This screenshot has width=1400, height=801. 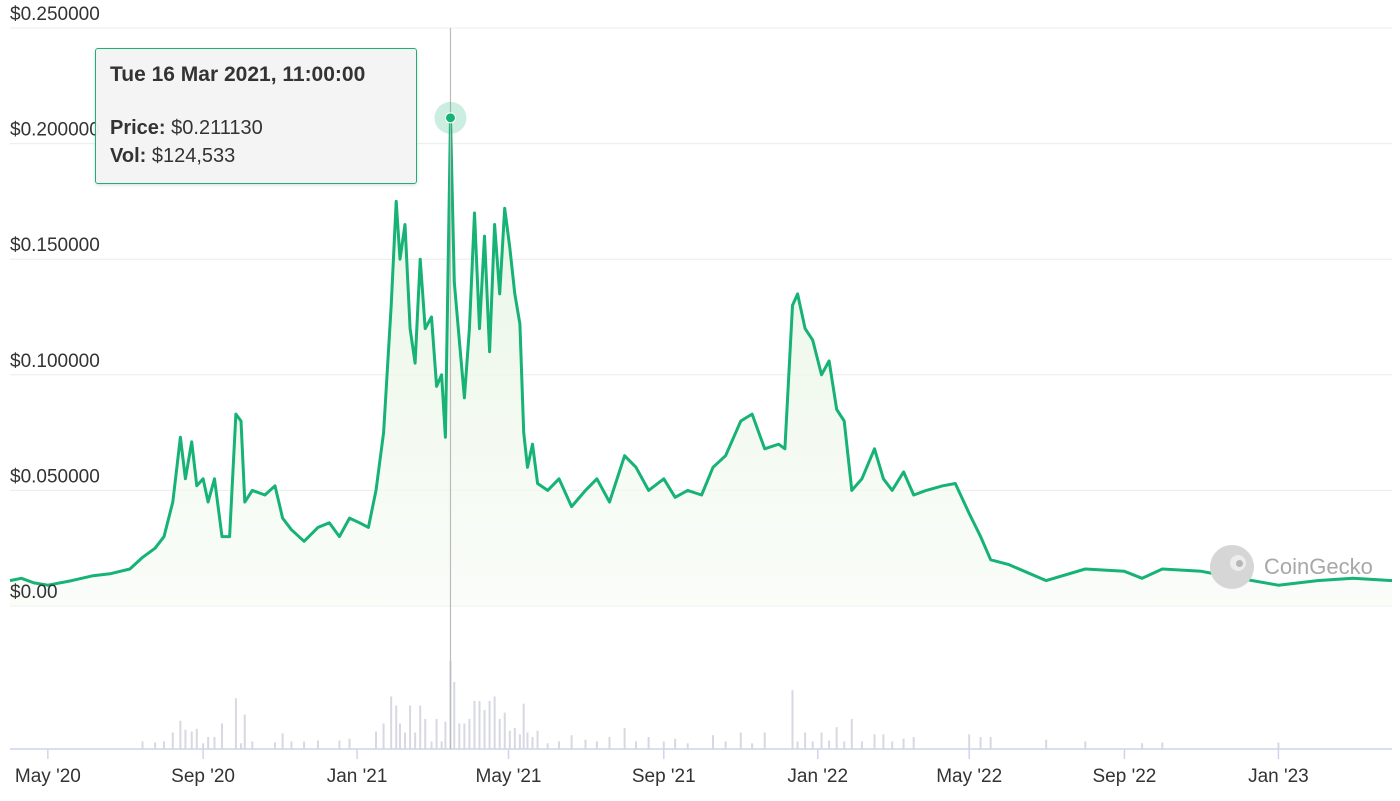 What do you see at coordinates (1318, 566) in the screenshot?
I see `watermark-text: CoinGecko` at bounding box center [1318, 566].